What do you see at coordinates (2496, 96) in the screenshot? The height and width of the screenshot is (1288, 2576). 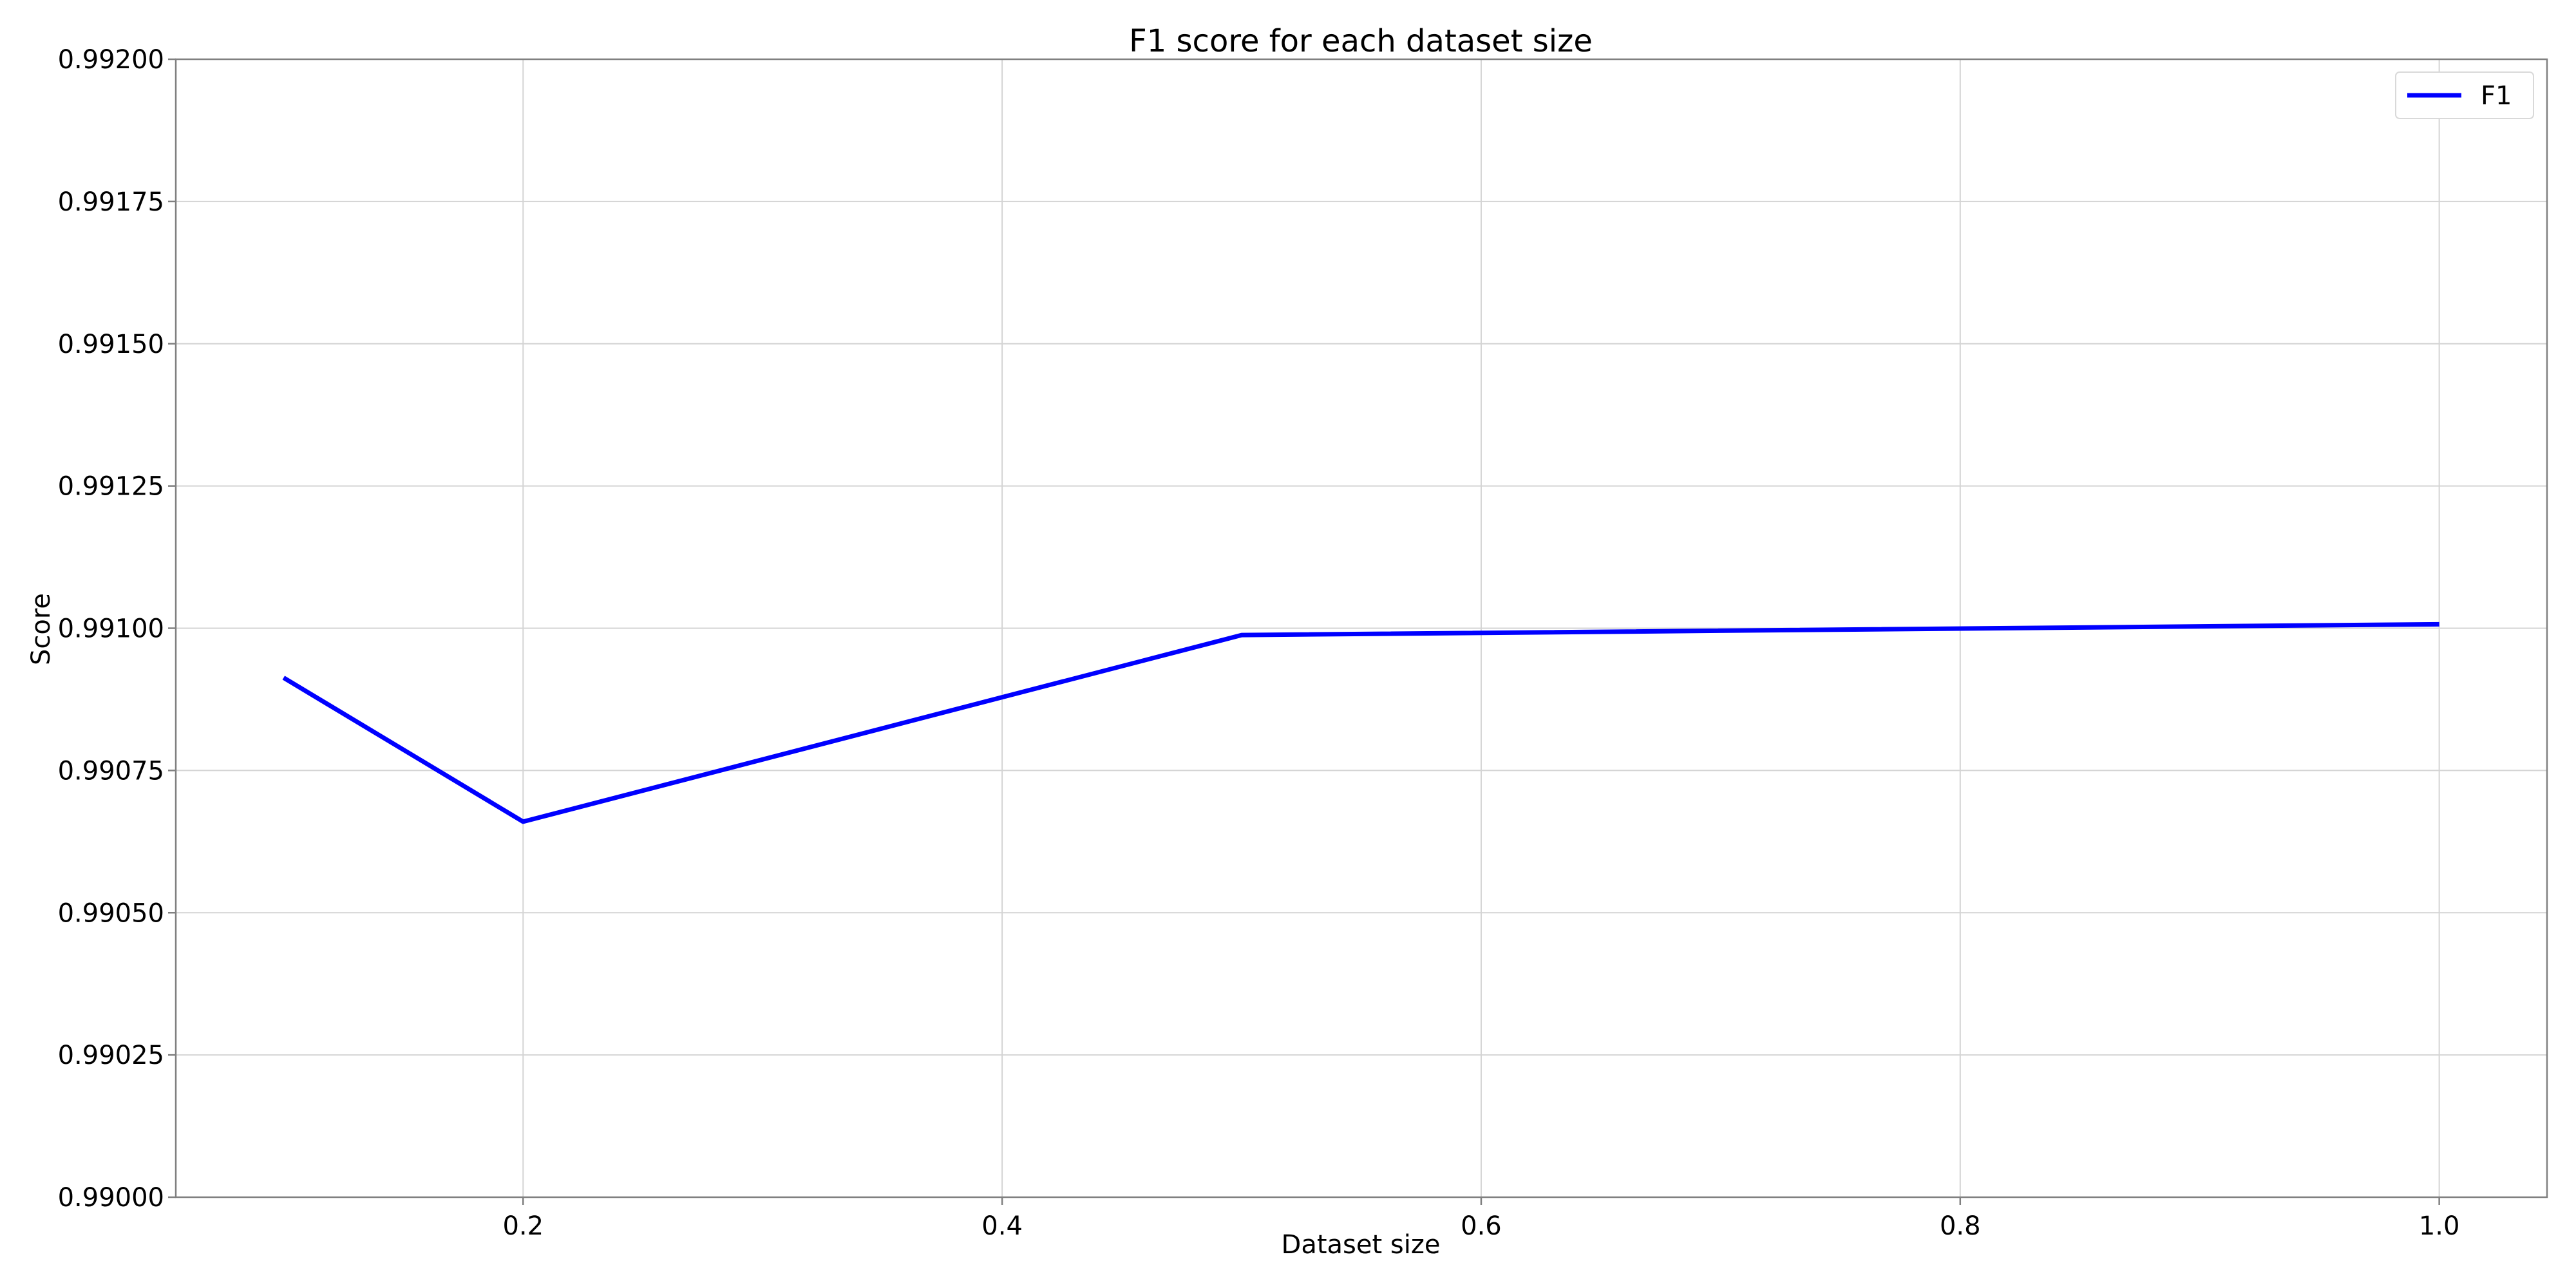 I see `legend-label-f1: F1` at bounding box center [2496, 96].